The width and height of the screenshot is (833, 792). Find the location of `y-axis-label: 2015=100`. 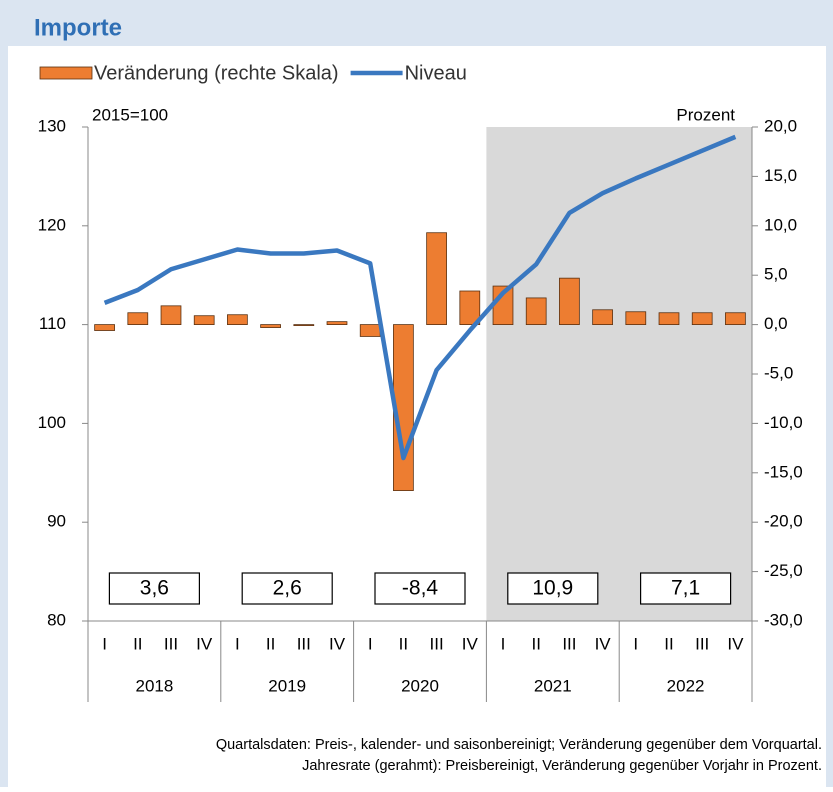

y-axis-label: 2015=100 is located at coordinates (130, 114).